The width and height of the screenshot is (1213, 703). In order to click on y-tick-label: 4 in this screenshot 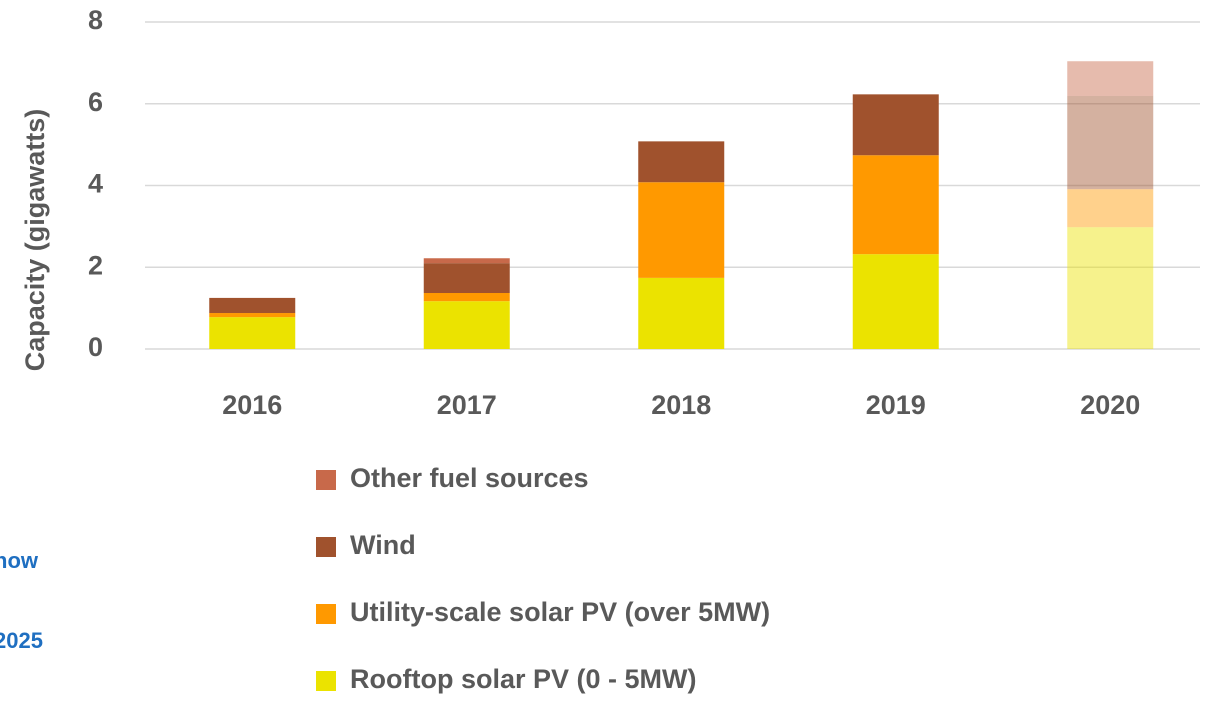, I will do `click(95, 184)`.